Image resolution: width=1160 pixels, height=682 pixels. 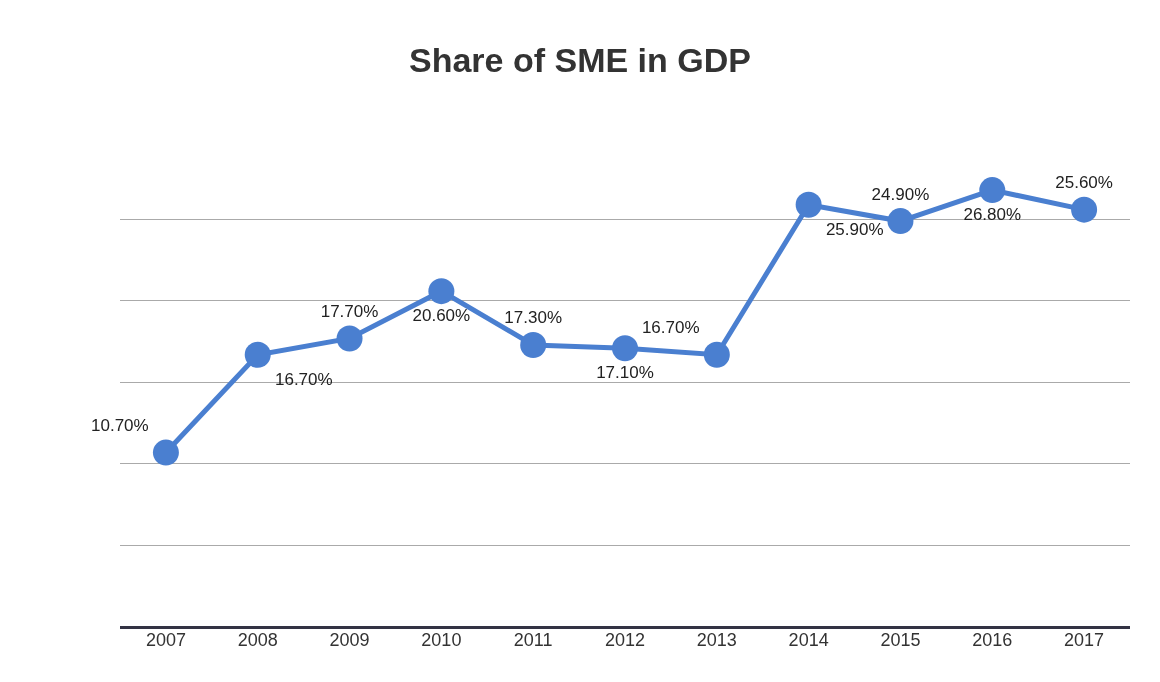 I want to click on x-tick-label: 2011, so click(x=533, y=640).